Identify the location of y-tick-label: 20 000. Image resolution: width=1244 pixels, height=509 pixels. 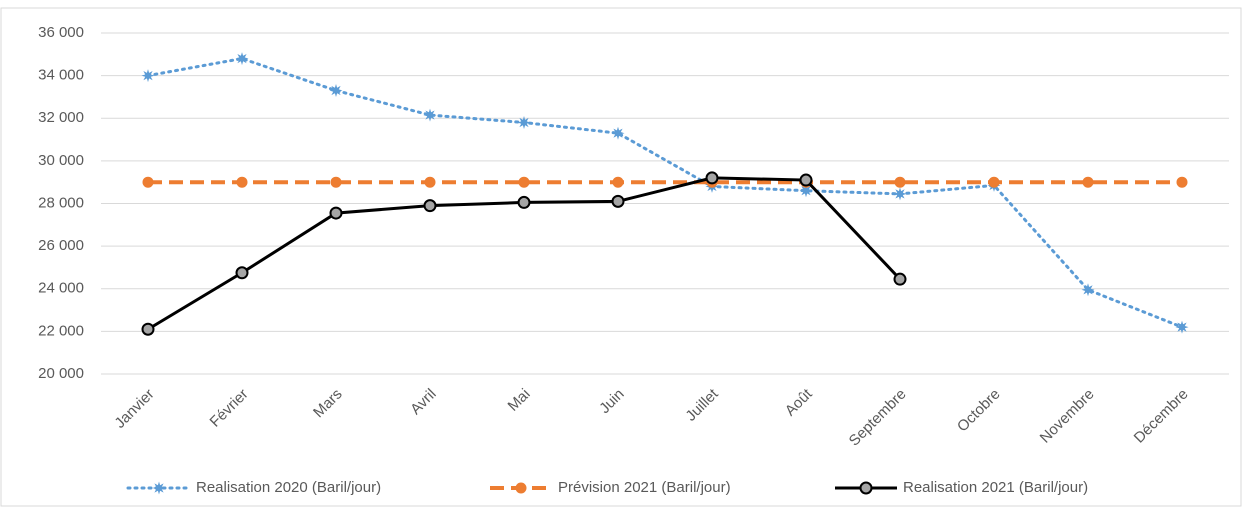
(61, 373).